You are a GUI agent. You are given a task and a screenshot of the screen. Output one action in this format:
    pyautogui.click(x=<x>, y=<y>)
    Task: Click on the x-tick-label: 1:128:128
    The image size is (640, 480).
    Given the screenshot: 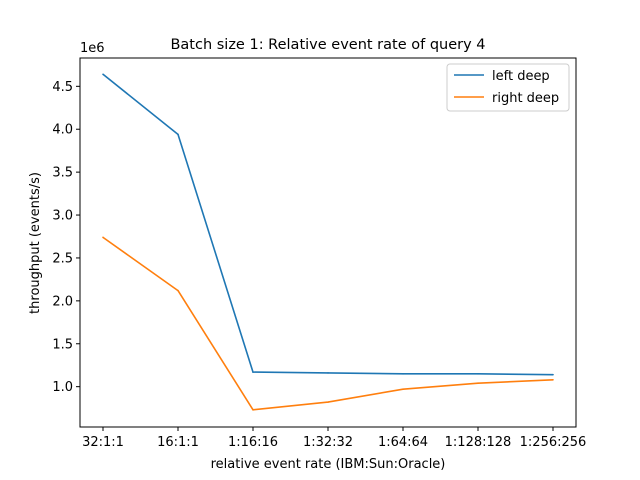 What is the action you would take?
    pyautogui.click(x=478, y=442)
    